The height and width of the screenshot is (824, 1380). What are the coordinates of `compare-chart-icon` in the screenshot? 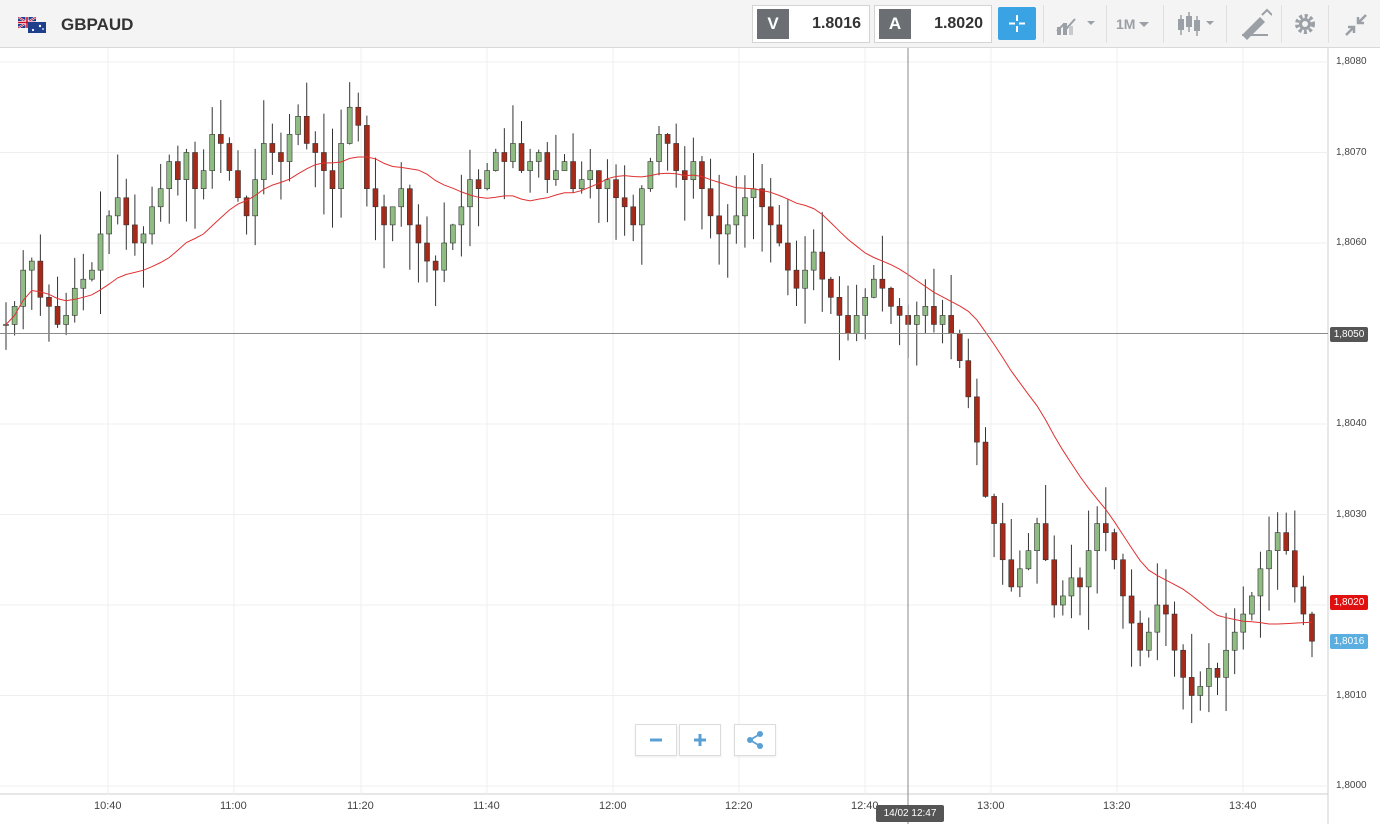 It's located at (1075, 26).